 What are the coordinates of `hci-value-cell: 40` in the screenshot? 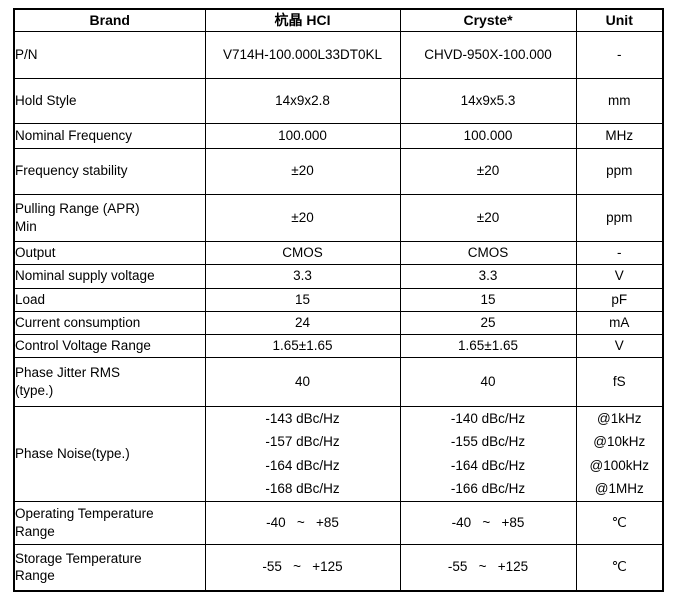 It's located at (302, 381).